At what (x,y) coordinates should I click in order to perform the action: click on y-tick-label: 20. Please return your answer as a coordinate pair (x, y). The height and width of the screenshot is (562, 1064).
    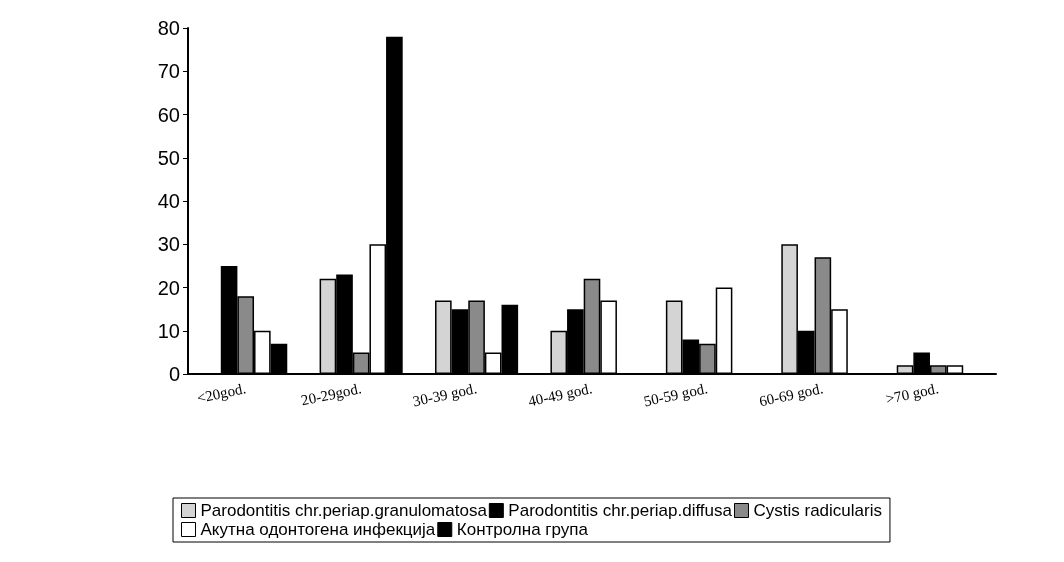
    Looking at the image, I should click on (168, 287).